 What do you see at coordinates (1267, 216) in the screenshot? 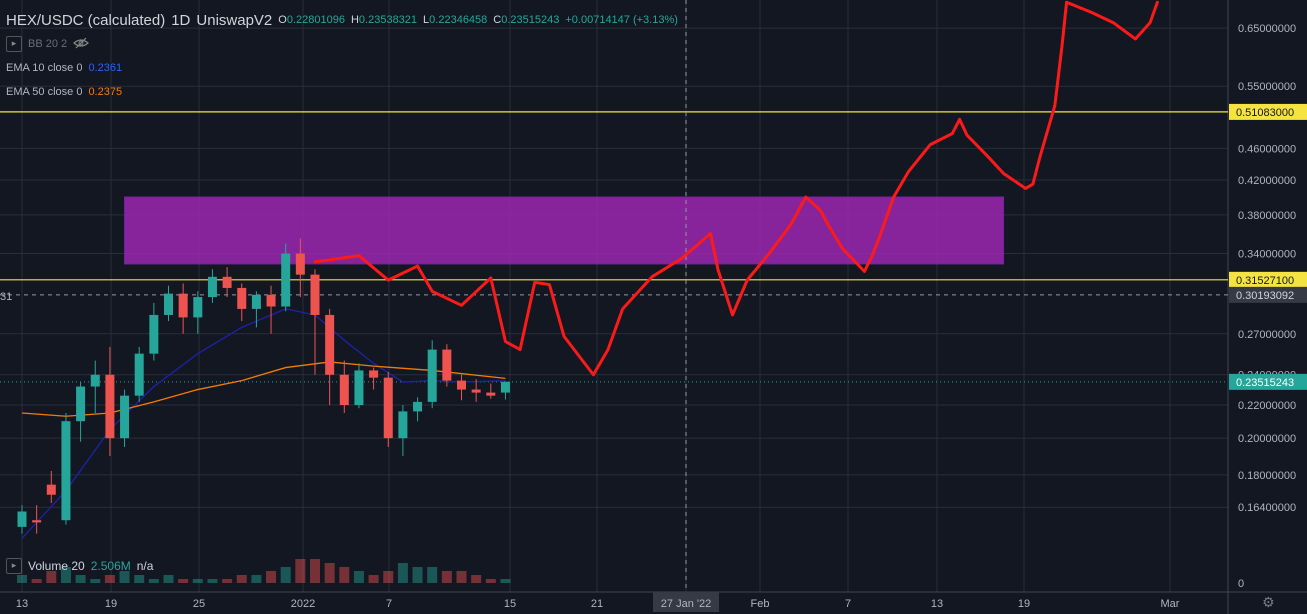
I see `price-tick-label: 0.38000000` at bounding box center [1267, 216].